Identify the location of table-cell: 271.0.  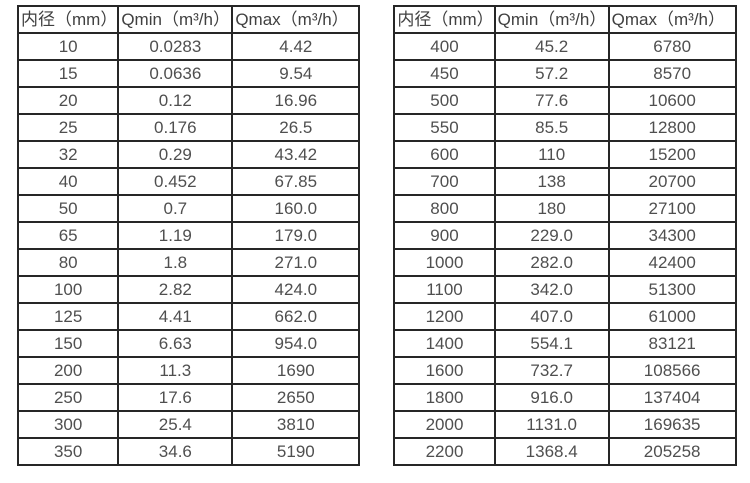
(296, 262).